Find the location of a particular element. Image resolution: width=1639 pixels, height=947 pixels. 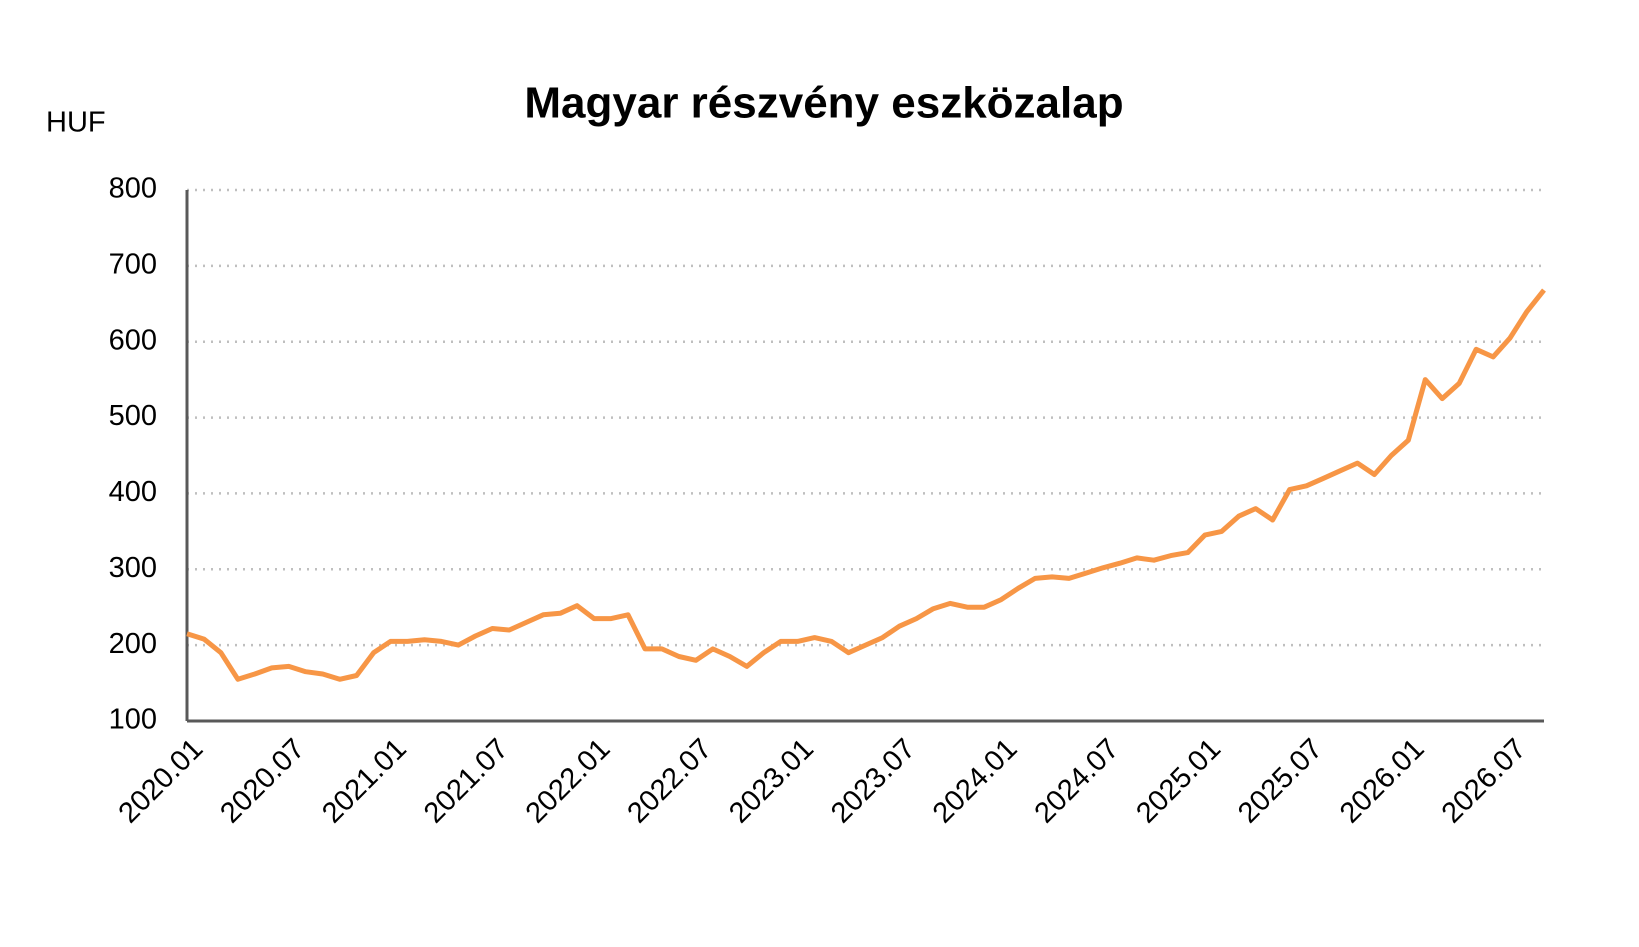

y-tick-label: 500 is located at coordinates (133, 416).